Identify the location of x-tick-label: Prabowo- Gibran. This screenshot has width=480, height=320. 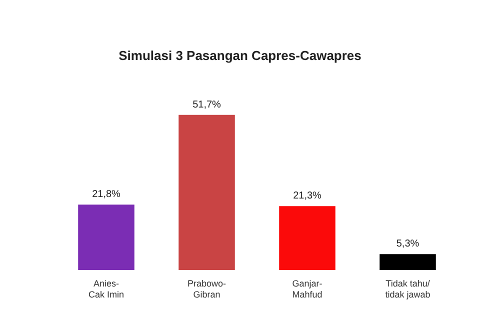
(206, 289).